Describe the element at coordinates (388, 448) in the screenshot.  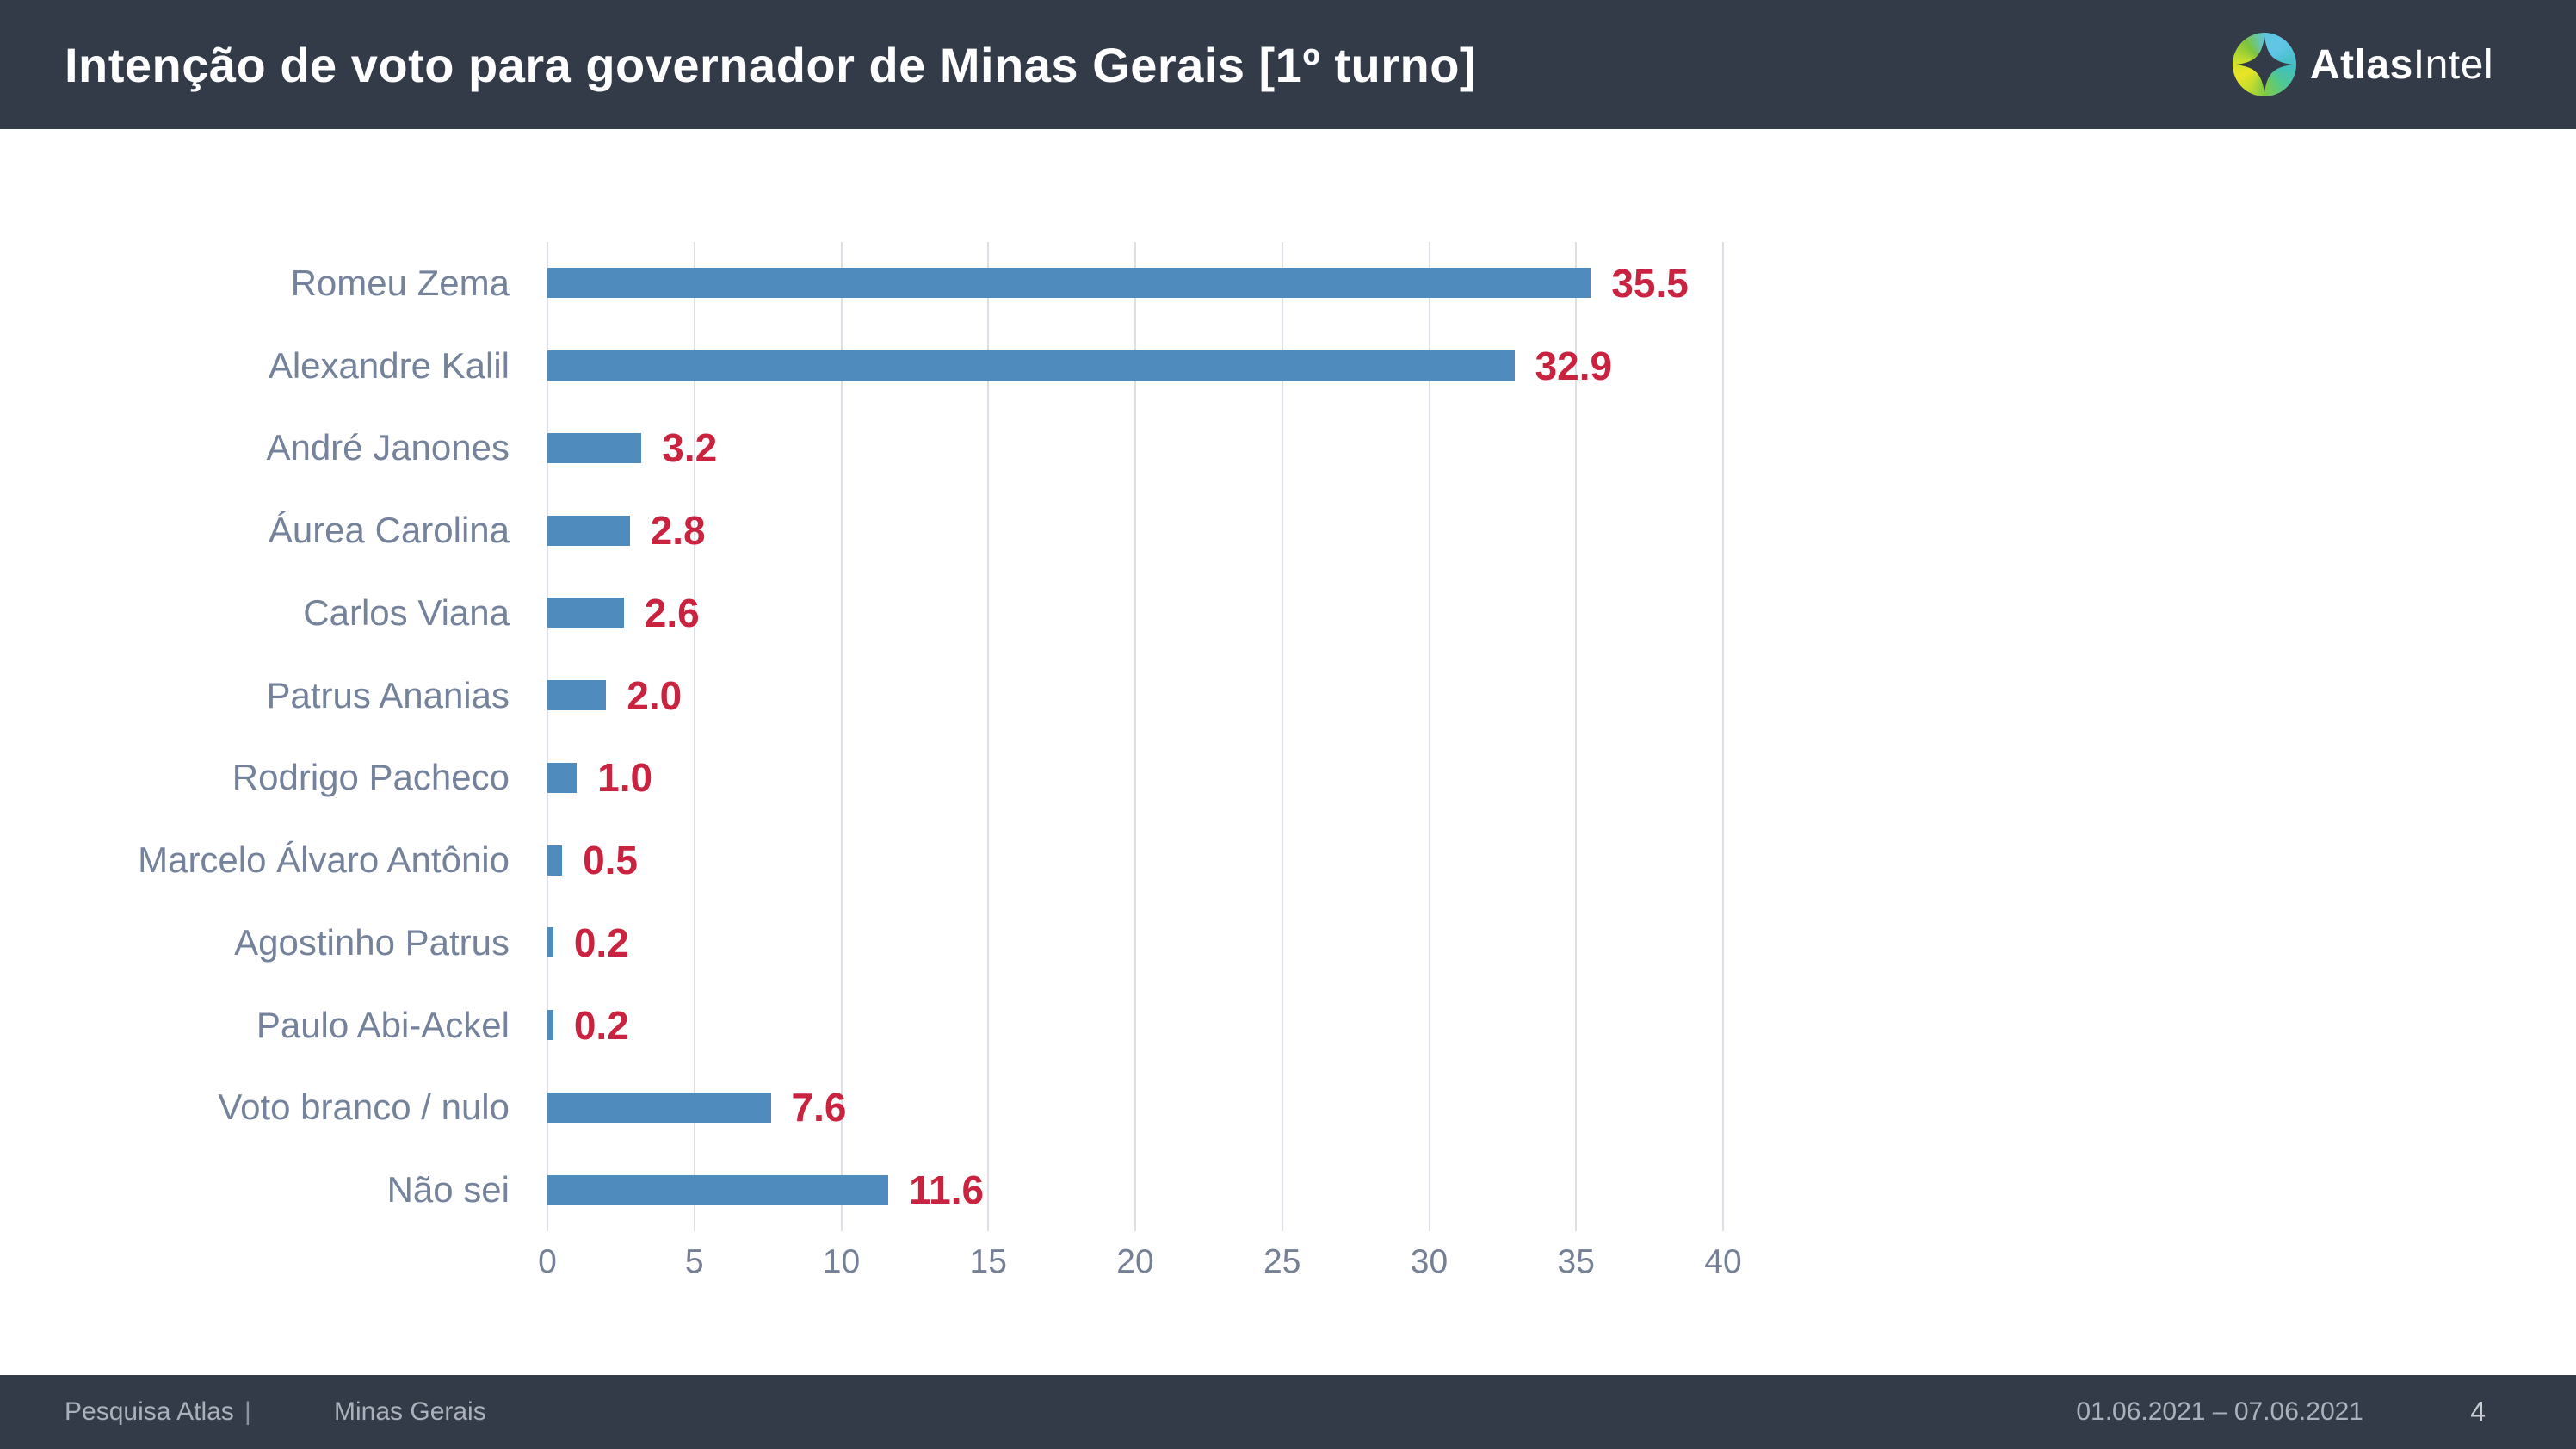
I see `category-label: André Janones` at that location.